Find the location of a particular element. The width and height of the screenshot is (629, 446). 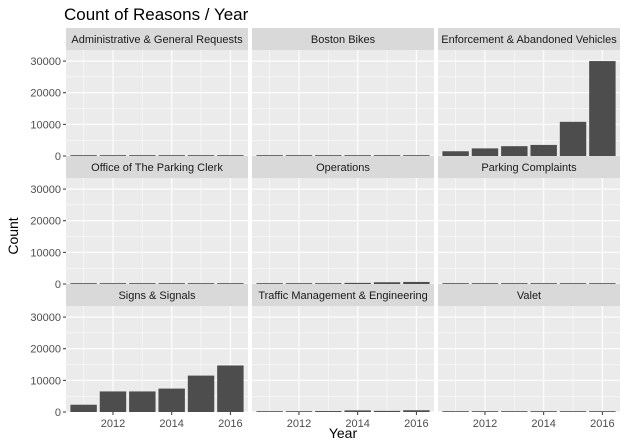

x-tick-label: 2014 is located at coordinates (543, 424).